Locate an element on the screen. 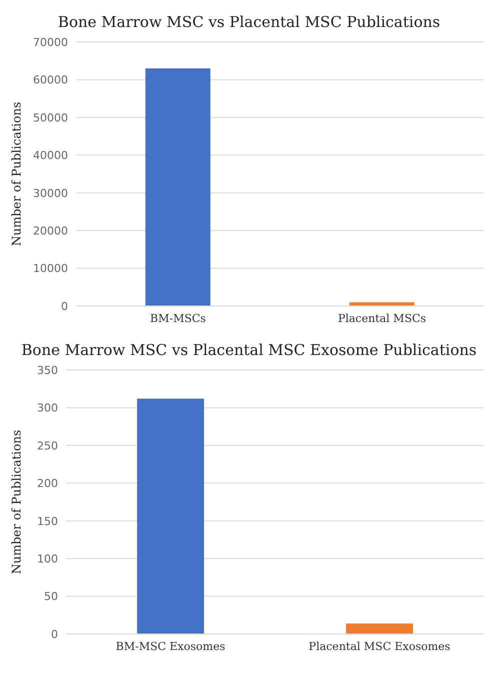 This screenshot has height=681, width=498. chart-title: Bone Marrow MSC vs Placental MSC Exosome Publications is located at coordinates (249, 350).